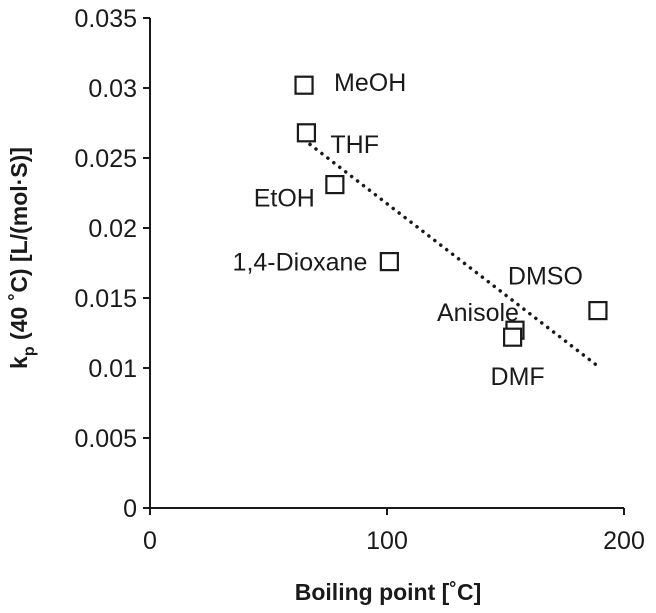 The image size is (656, 613). What do you see at coordinates (105, 159) in the screenshot?
I see `y-tick-label: 0.025` at bounding box center [105, 159].